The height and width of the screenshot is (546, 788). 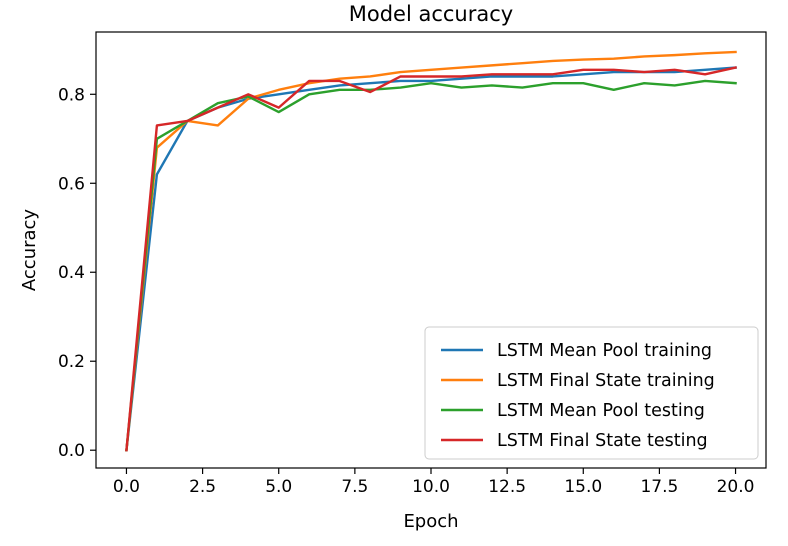 I want to click on x-tick-label: 15.0, so click(x=583, y=487).